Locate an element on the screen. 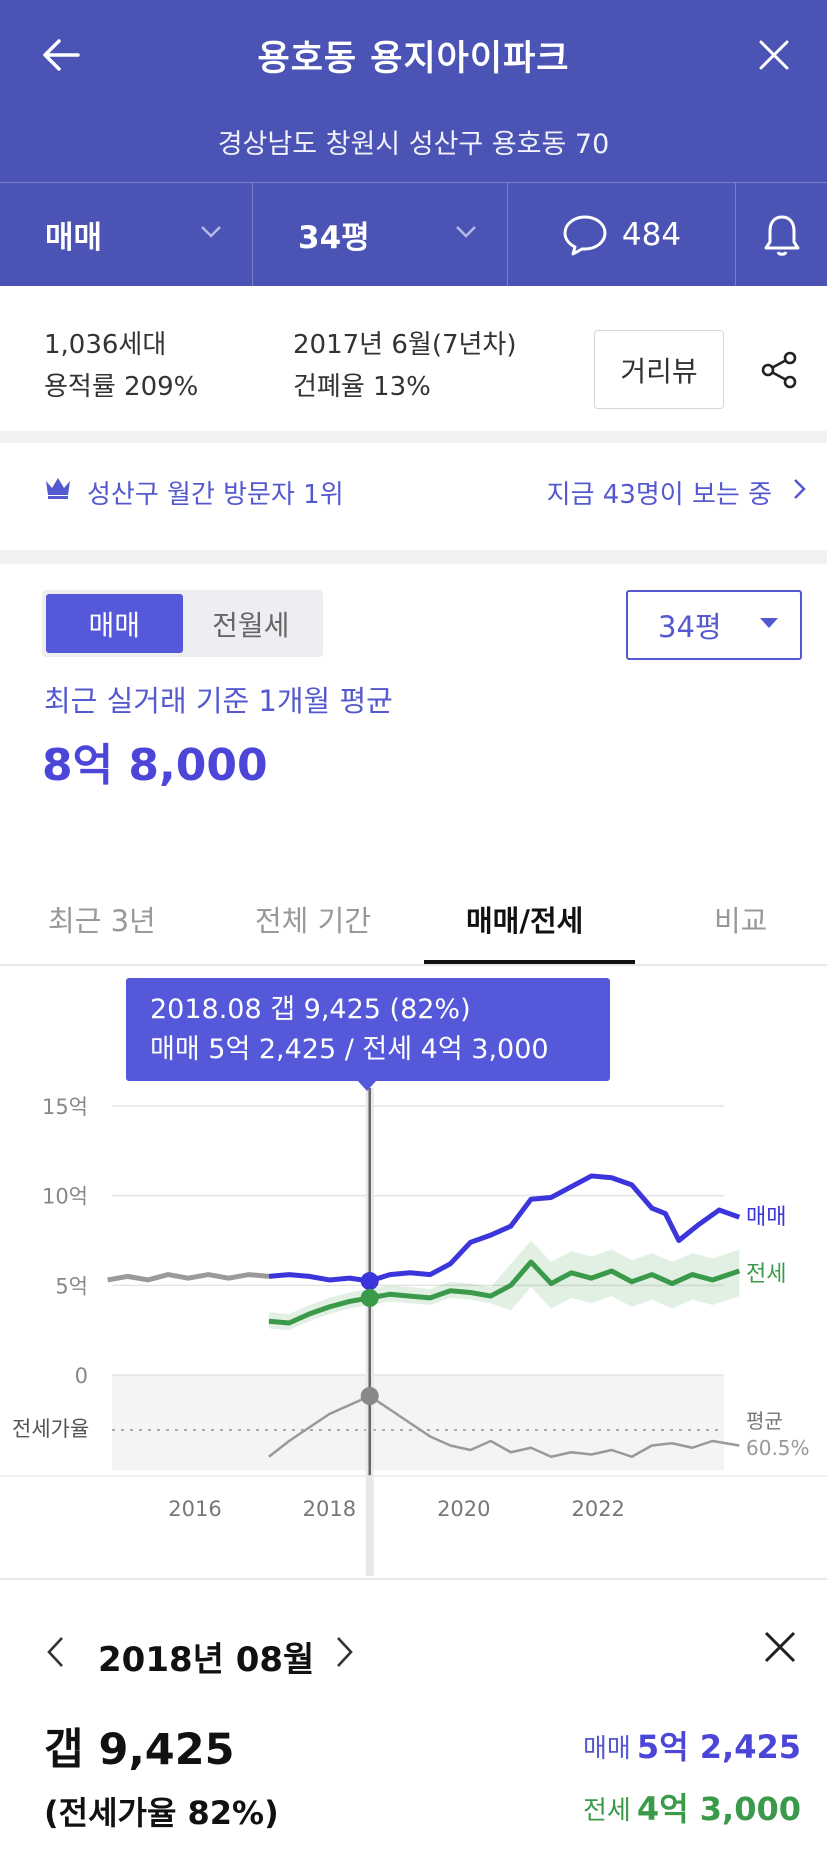 This screenshot has height=1853, width=827. address-text: 경상남도 창원시 성산구 용호동 70 is located at coordinates (413, 144).